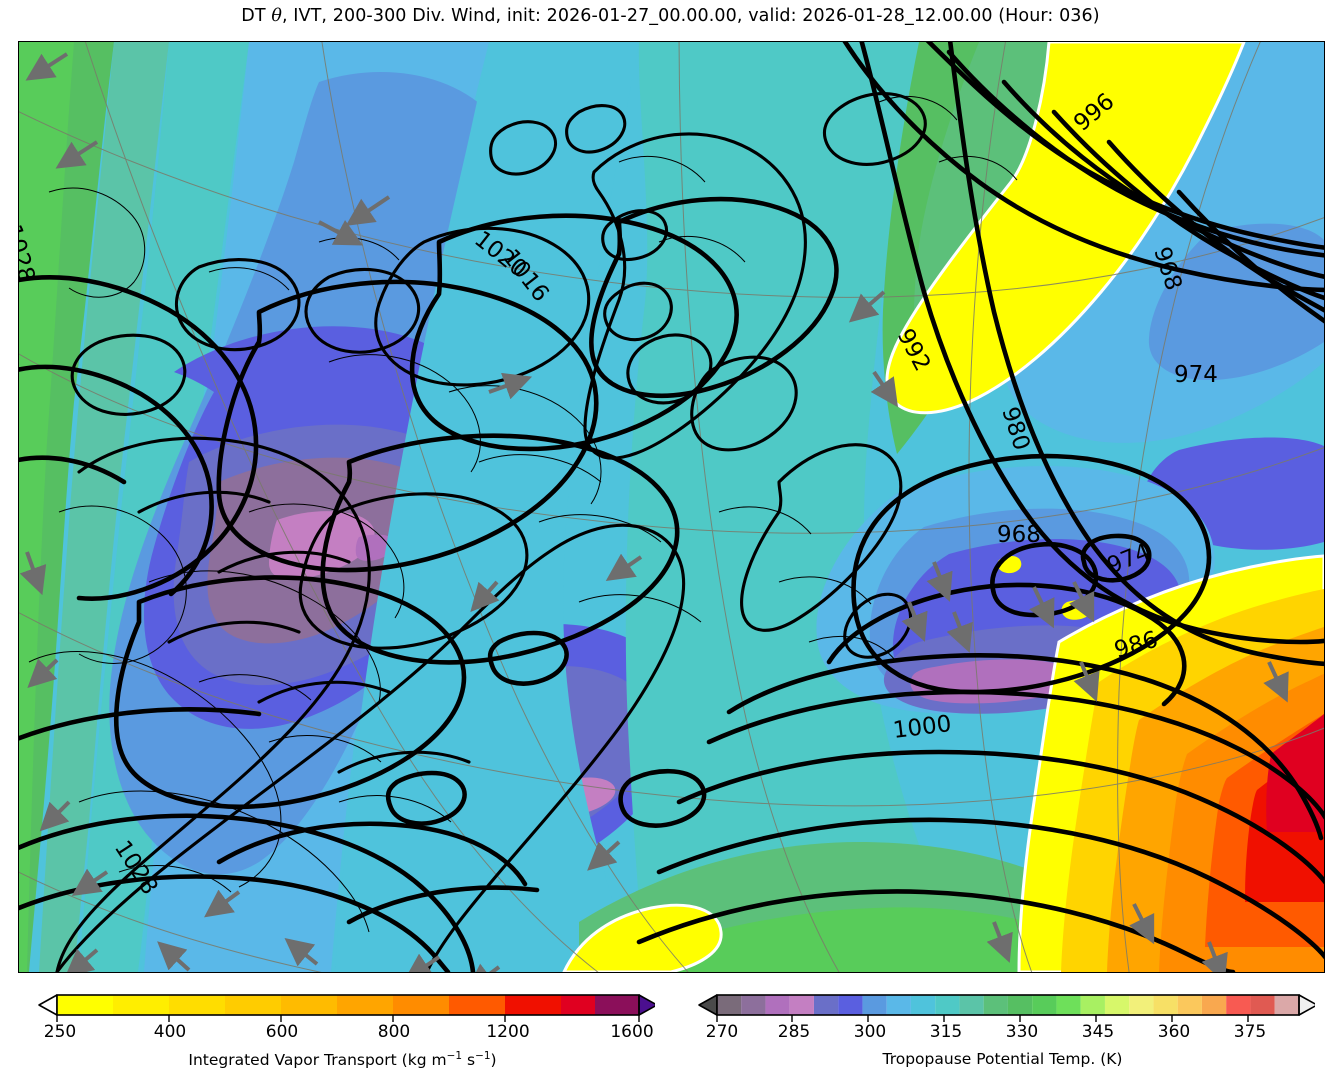  Describe the element at coordinates (1002, 1059) in the screenshot. I see `theta-colorbar-title: Tropopause Potential Temp. (K)` at that location.